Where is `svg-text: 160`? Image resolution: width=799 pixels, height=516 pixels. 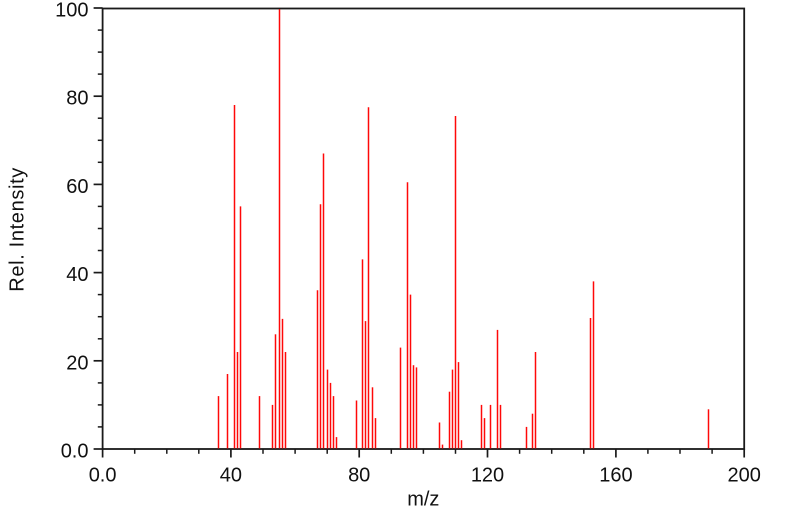
svg-text: 160 is located at coordinates (615, 476).